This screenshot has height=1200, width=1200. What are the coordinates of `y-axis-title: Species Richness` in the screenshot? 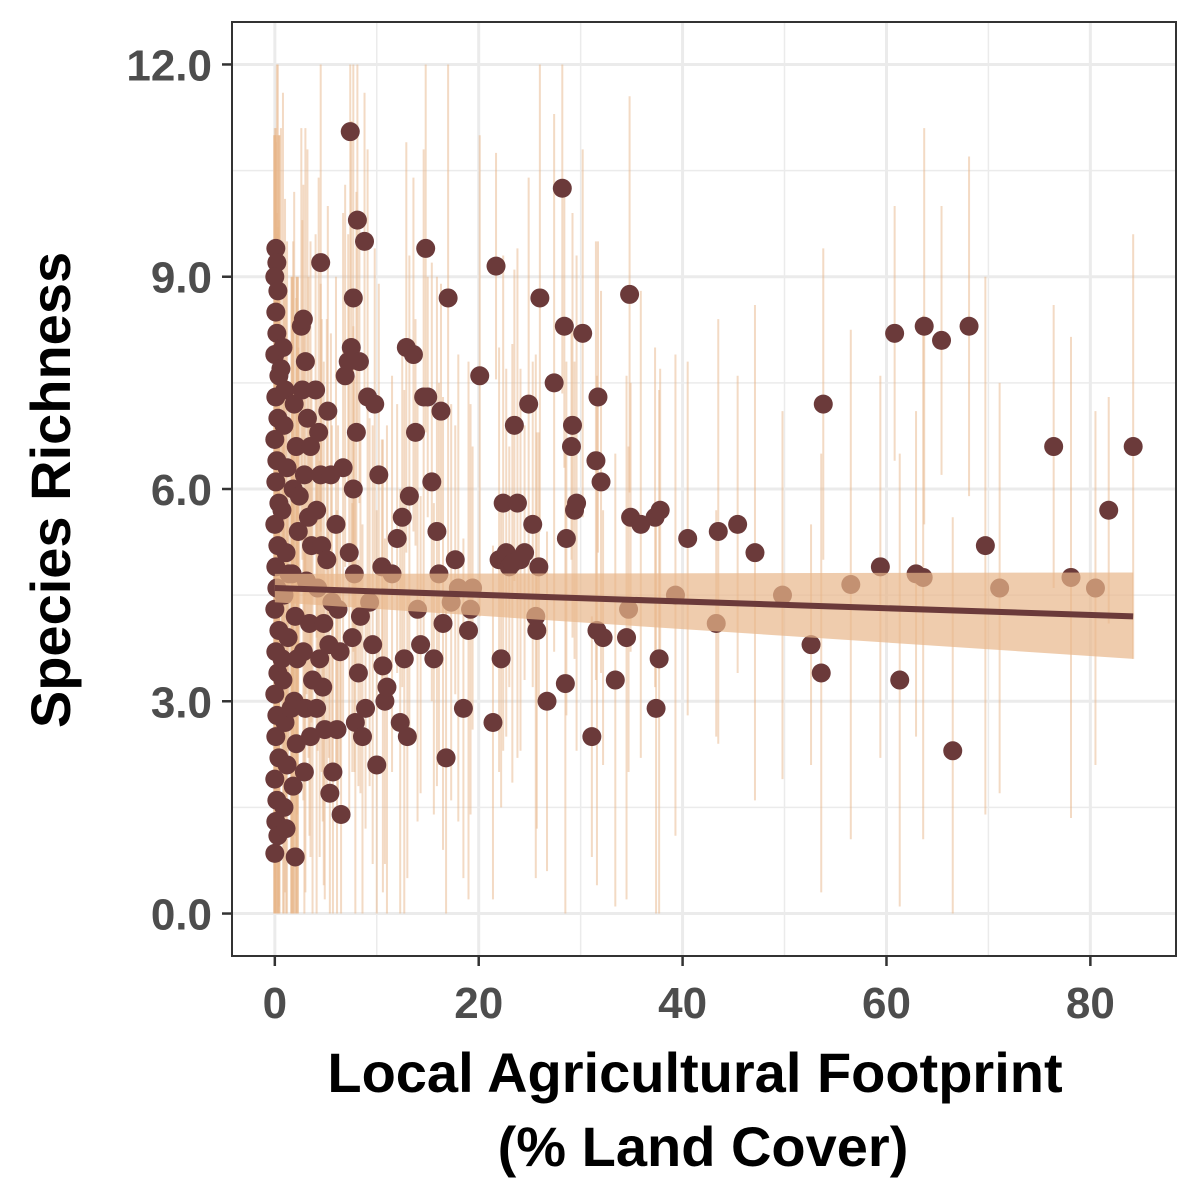 It's located at (50, 490).